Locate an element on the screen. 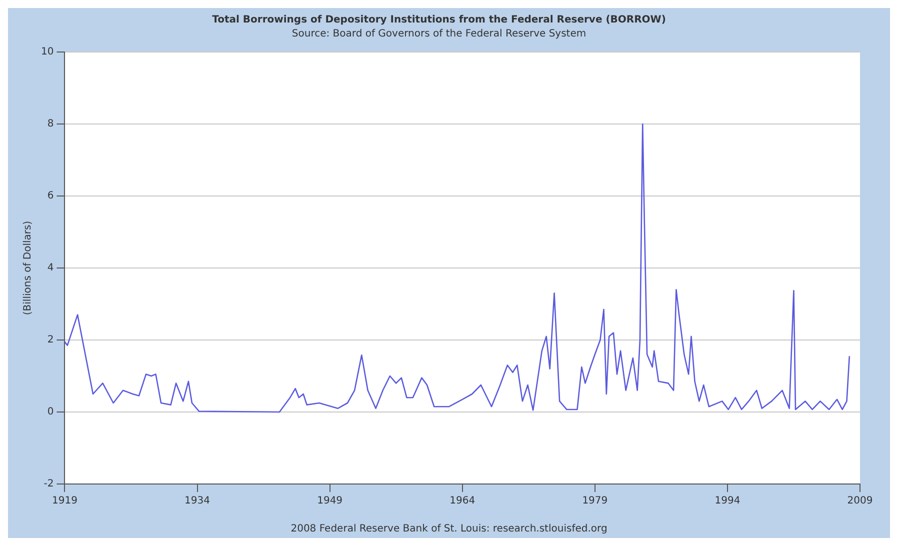 Image resolution: width=898 pixels, height=546 pixels. y-axis-title: (Billions of Dollars) is located at coordinates (28, 268).